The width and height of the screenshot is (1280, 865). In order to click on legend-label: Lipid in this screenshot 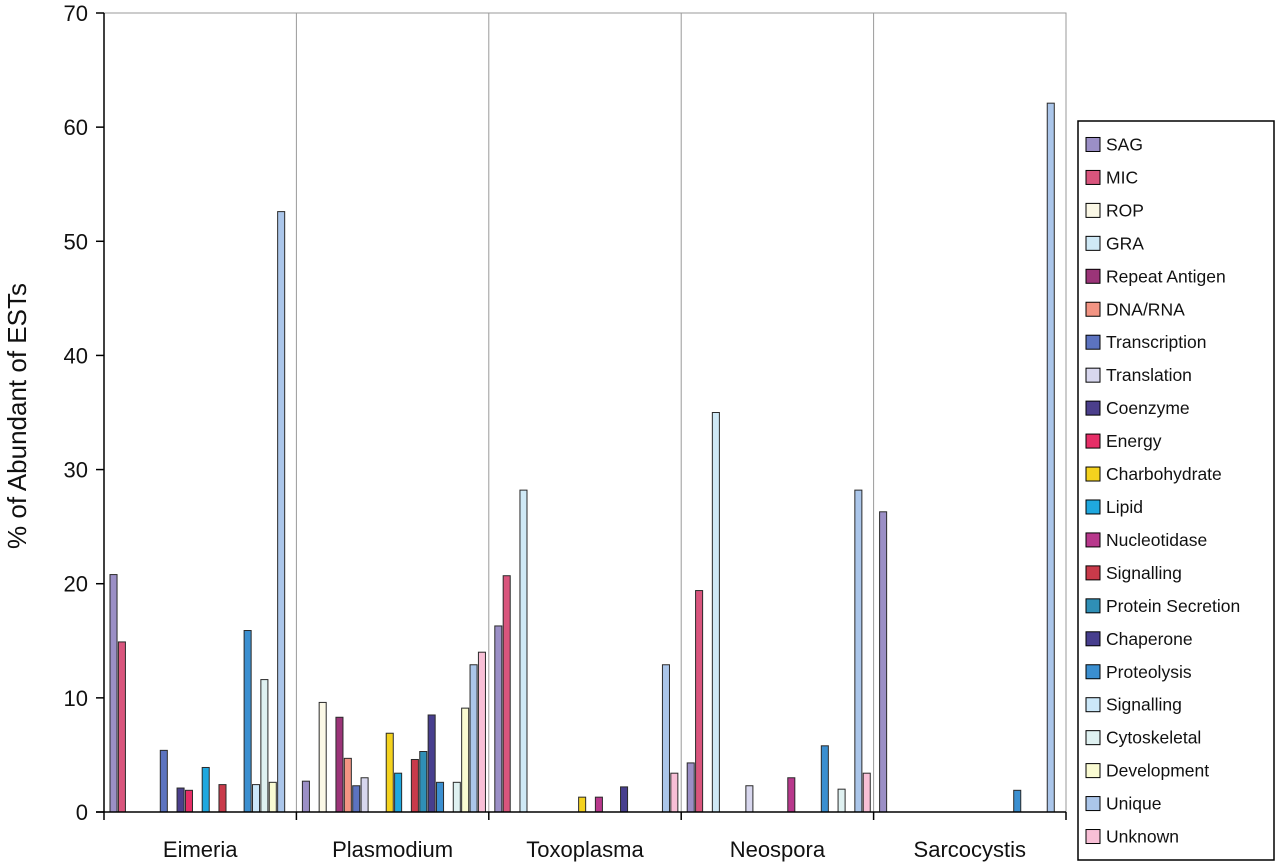, I will do `click(1124, 507)`.